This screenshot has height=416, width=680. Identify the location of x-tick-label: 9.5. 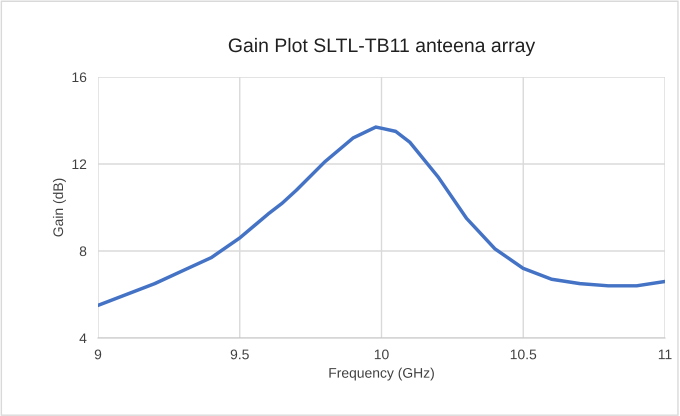
(239, 354).